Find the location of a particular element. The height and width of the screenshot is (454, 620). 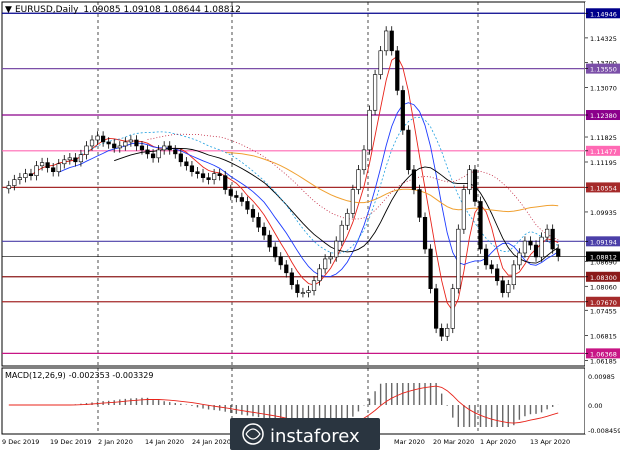

macd-signal-line is located at coordinates (283, 405).